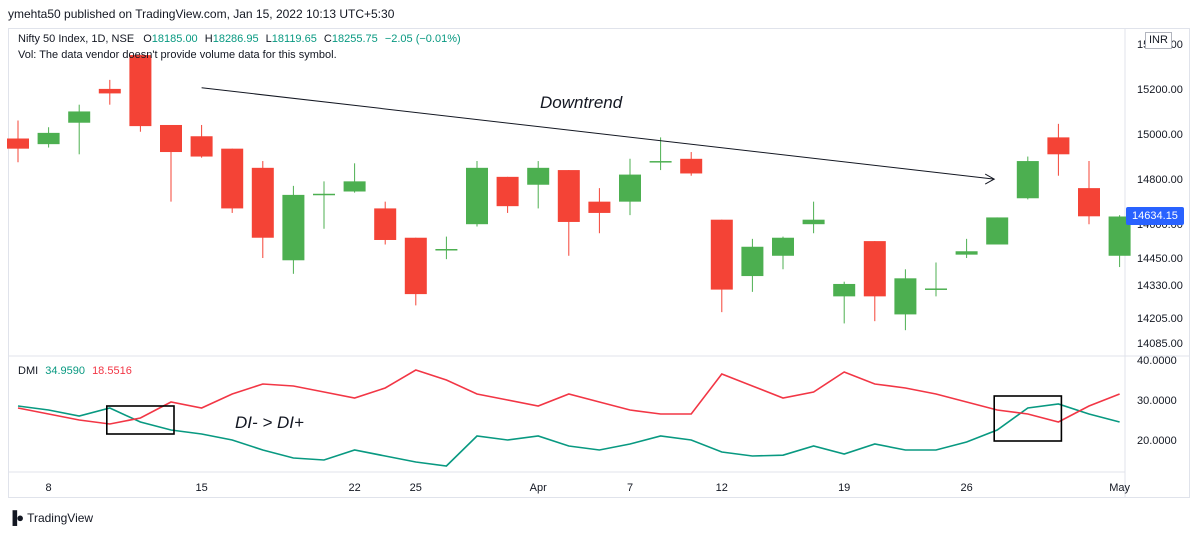 The image size is (1200, 534). What do you see at coordinates (354, 488) in the screenshot?
I see `time-axis-tick: 22` at bounding box center [354, 488].